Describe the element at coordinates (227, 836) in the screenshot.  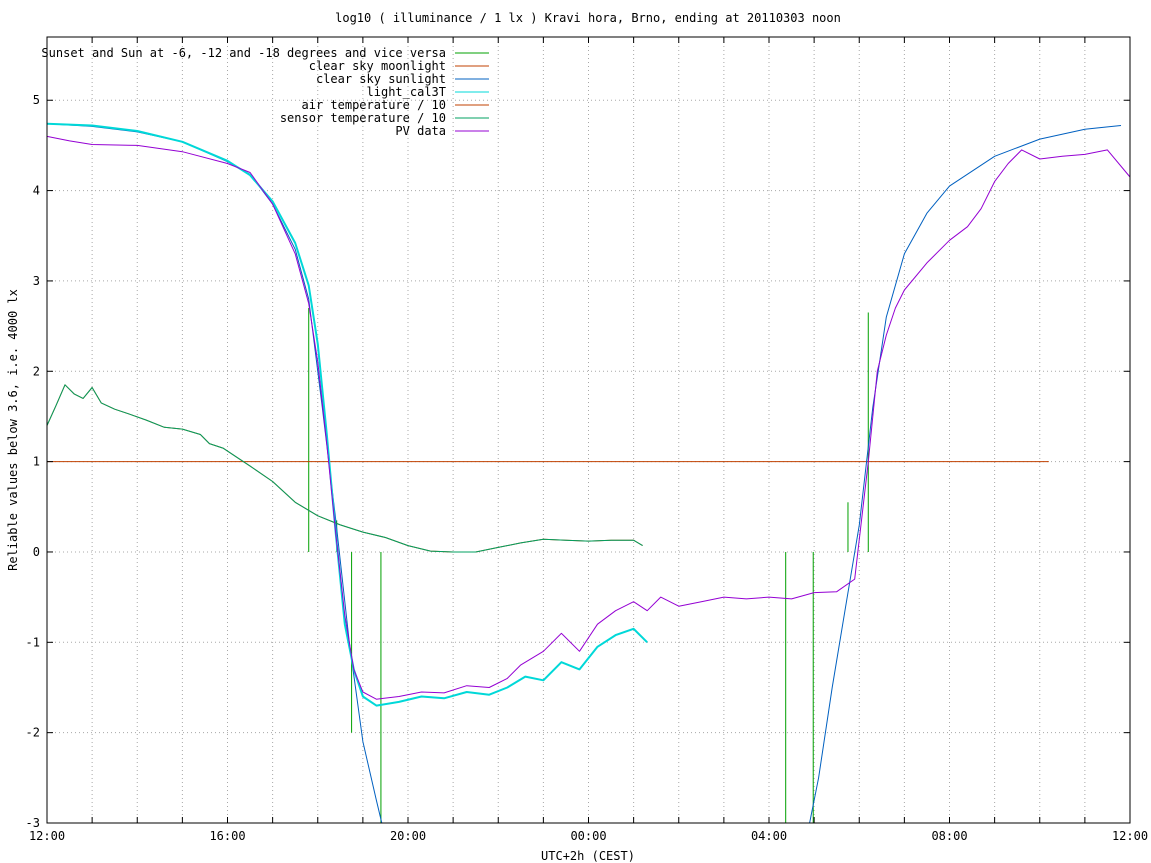
I see `x-tick-label: 16:00` at that location.